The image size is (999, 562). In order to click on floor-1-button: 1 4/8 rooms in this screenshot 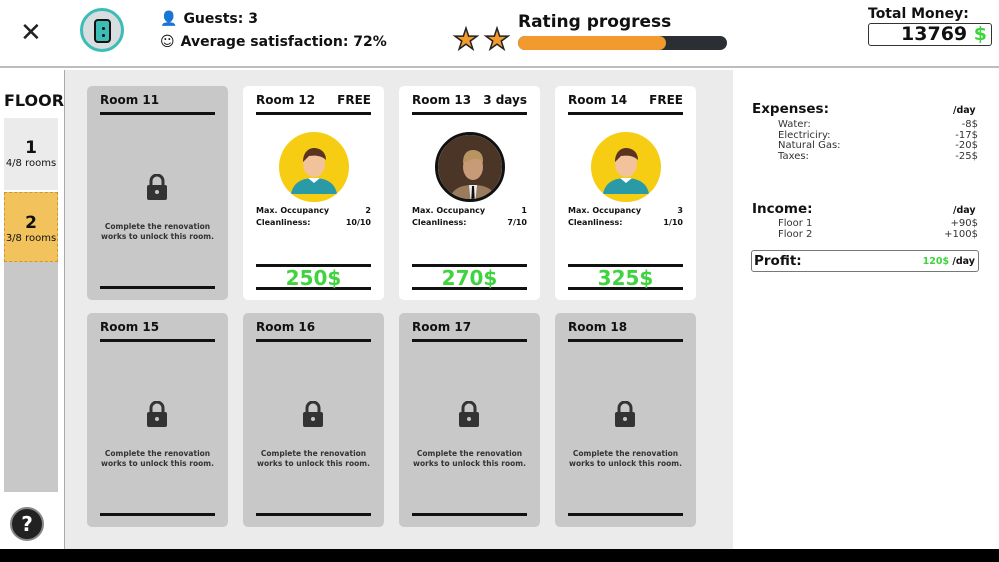, I will do `click(31, 154)`.